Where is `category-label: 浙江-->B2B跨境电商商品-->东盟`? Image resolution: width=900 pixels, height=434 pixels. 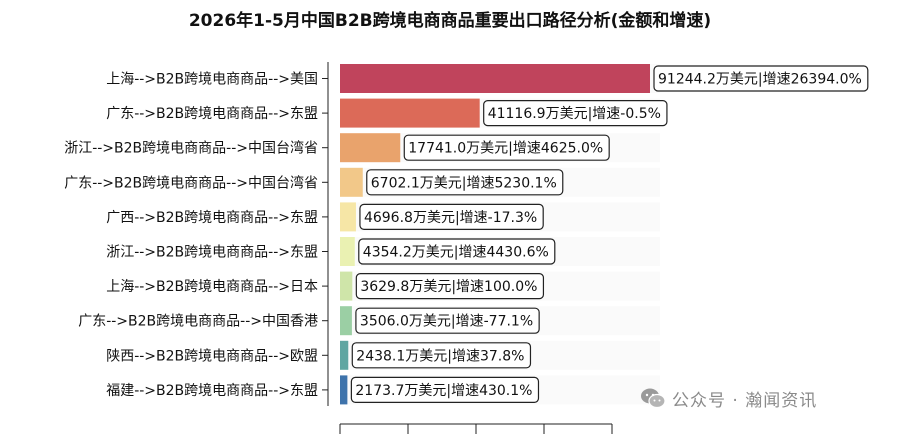
category-label: 浙江-->B2B跨境电商商品-->东盟 is located at coordinates (212, 253).